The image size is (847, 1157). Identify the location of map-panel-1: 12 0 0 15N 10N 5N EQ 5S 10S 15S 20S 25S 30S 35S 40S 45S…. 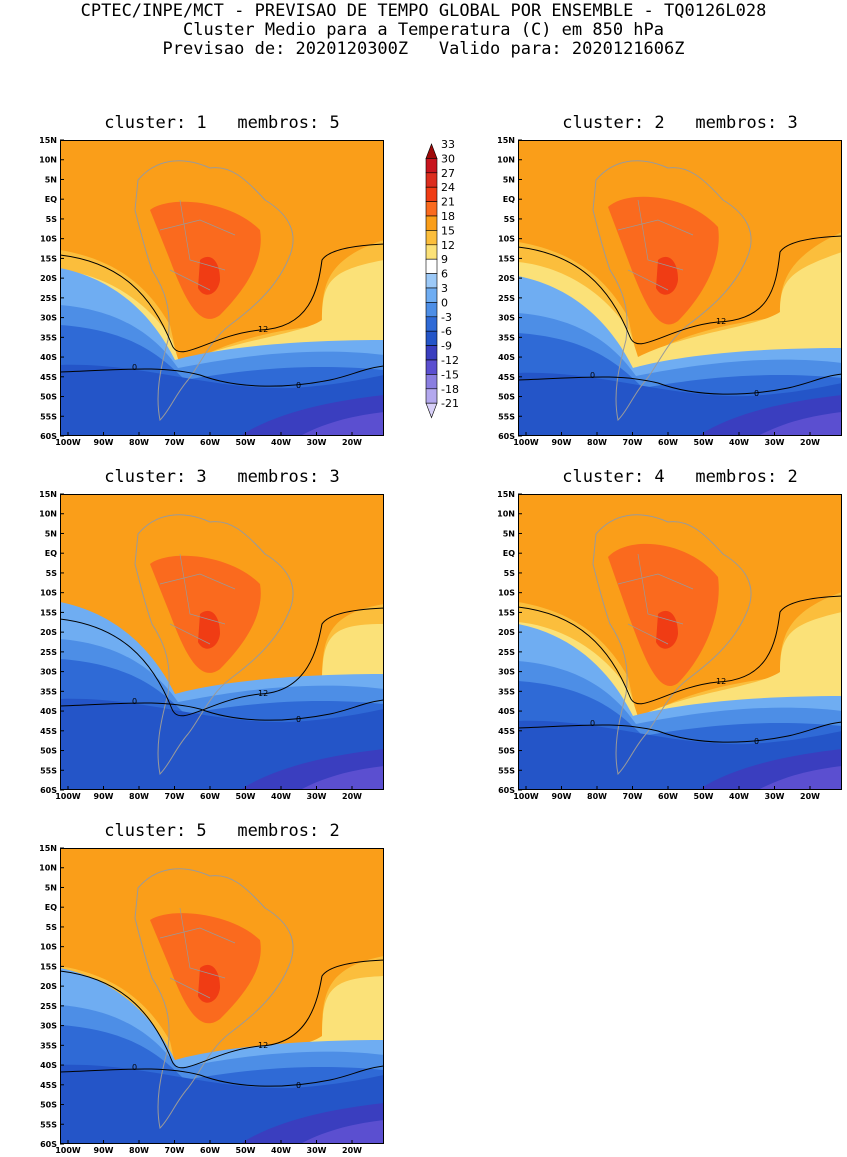
(212, 291).